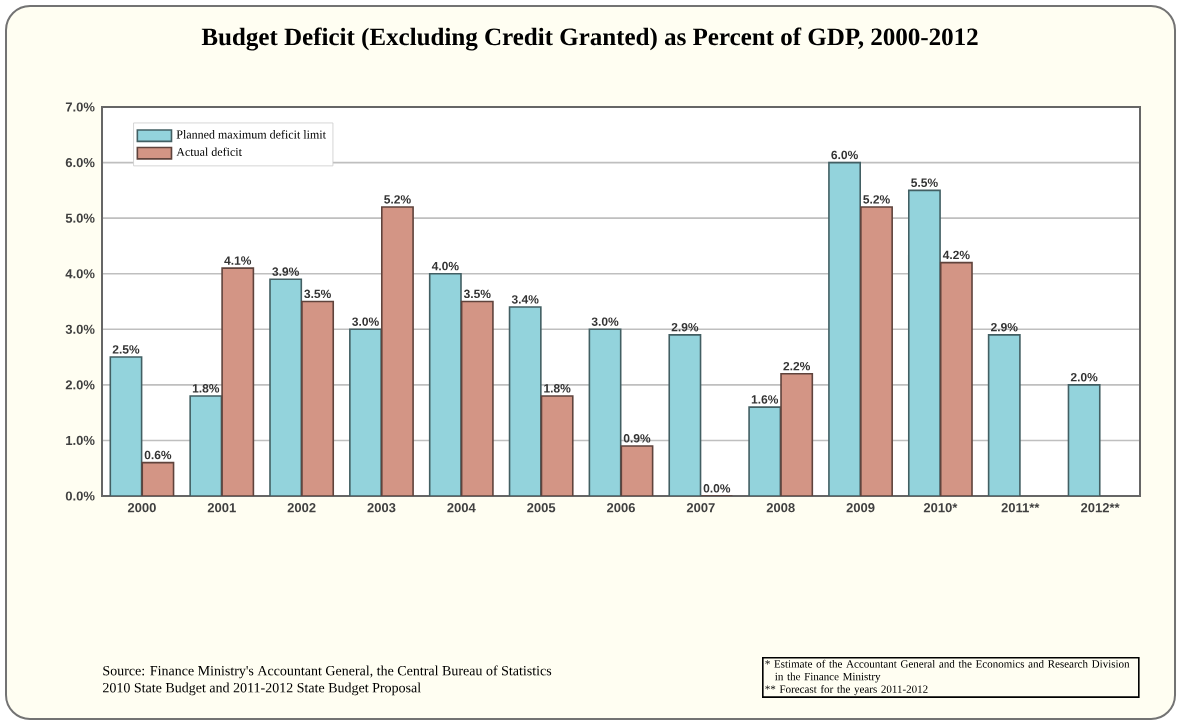 This screenshot has height=725, width=1181. Describe the element at coordinates (80, 274) in the screenshot. I see `y-tick-label: 4.0%` at that location.